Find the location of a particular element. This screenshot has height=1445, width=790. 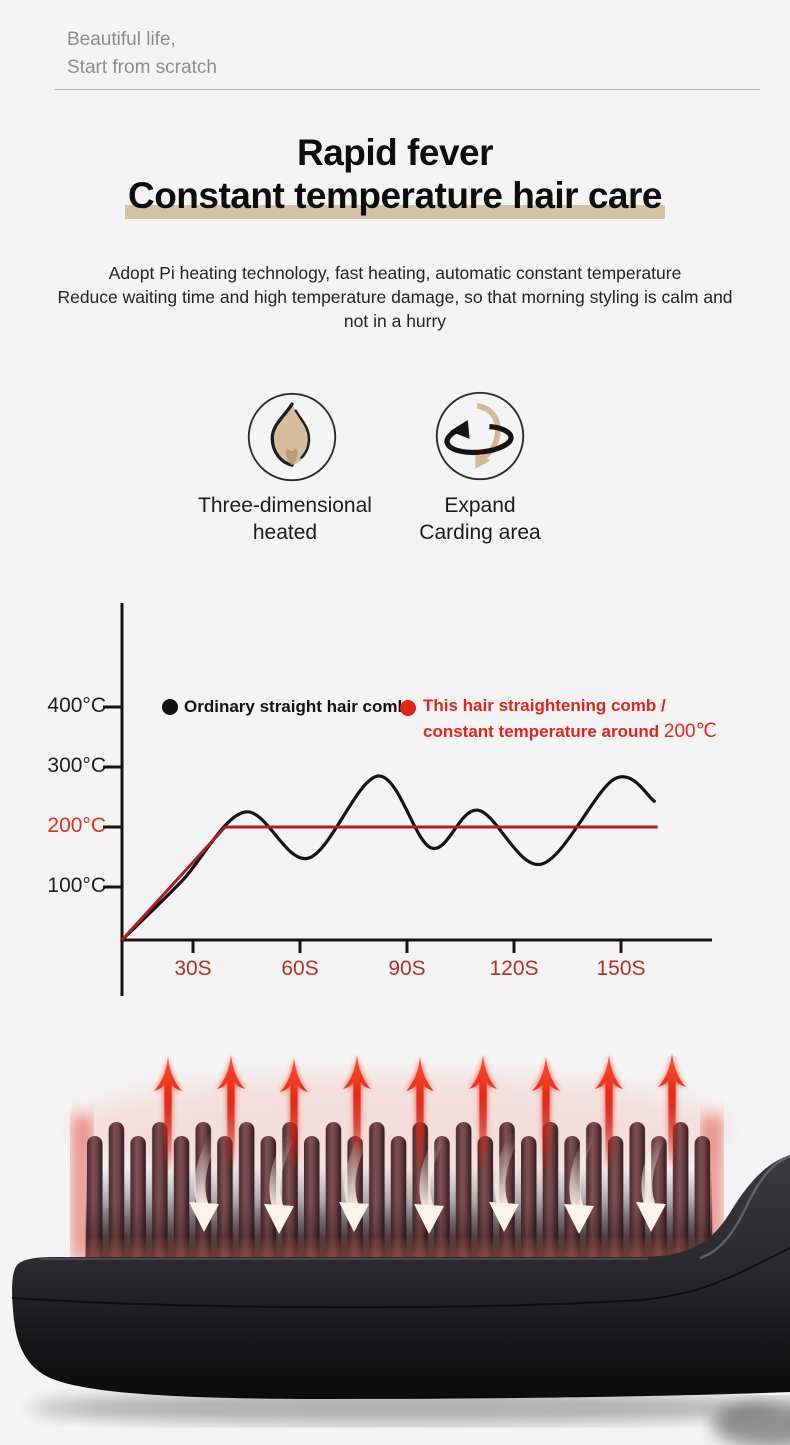

legend-marker-this-comb is located at coordinates (408, 708).